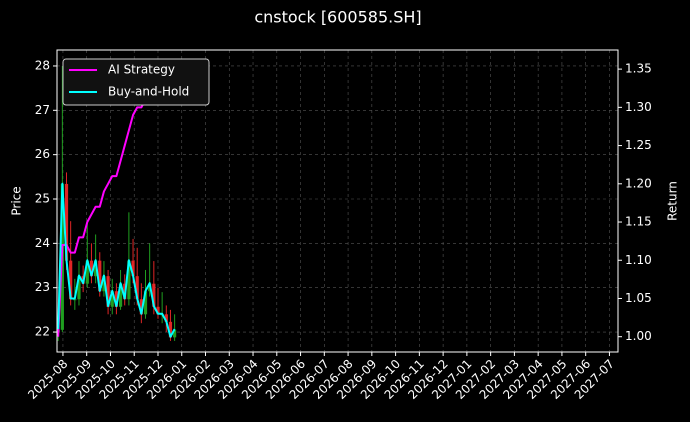 The width and height of the screenshot is (690, 422). What do you see at coordinates (116, 260) in the screenshot?
I see `series-line` at bounding box center [116, 260].